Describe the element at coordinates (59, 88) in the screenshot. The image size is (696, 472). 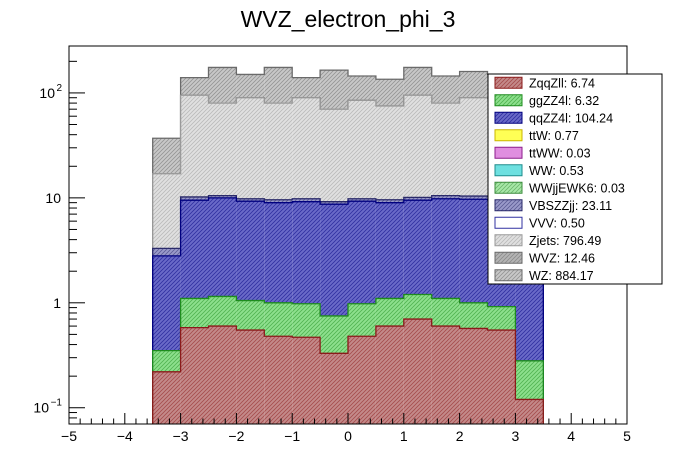
I see `y-tick-exponent: 2` at that location.